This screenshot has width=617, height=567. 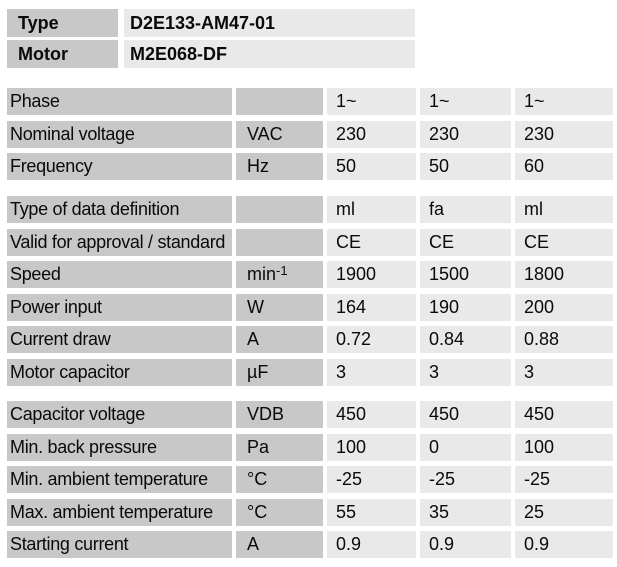 I want to click on table-row-min-ambient-temperature: Min. ambient temperature °C -25 -25 -25, so click(x=312, y=479).